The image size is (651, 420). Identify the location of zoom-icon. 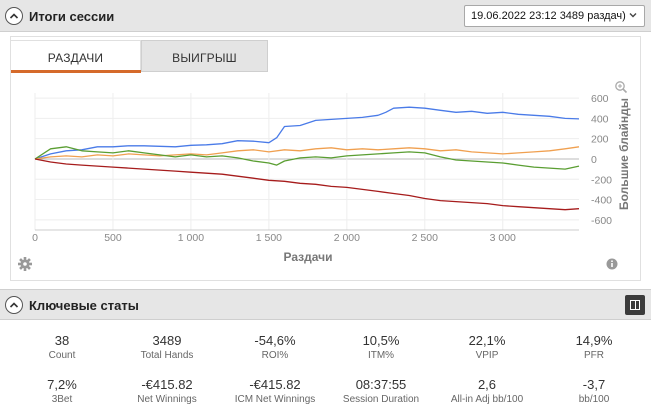
(621, 87).